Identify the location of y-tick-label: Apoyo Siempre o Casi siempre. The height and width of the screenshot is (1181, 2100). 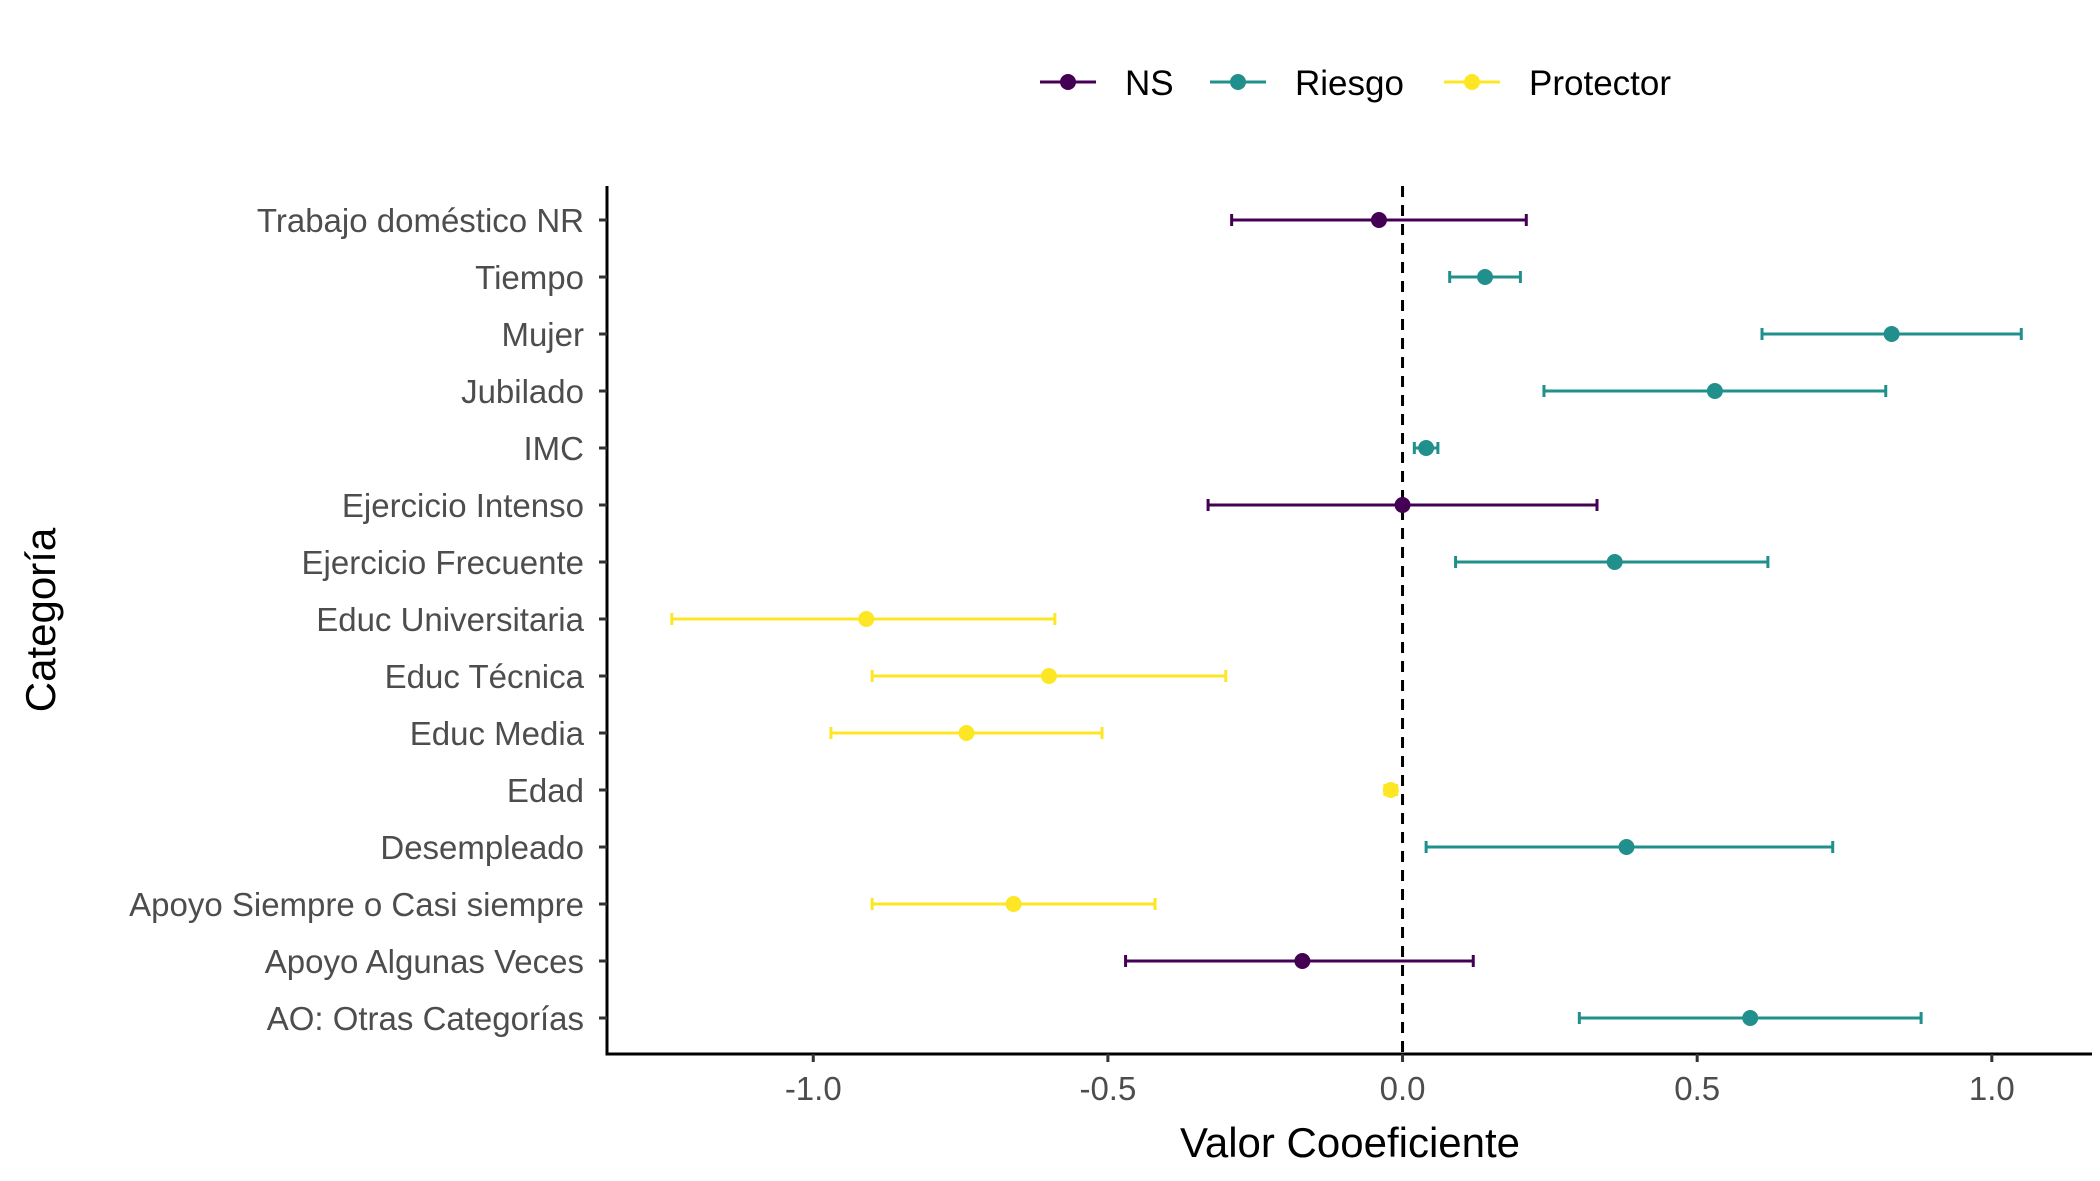
(356, 904).